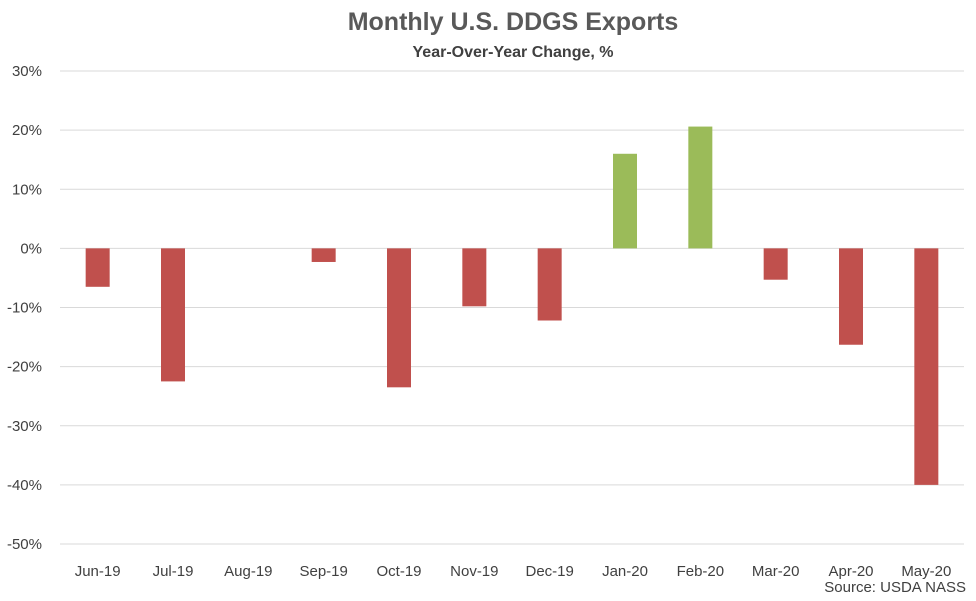 This screenshot has height=601, width=976. What do you see at coordinates (98, 571) in the screenshot?
I see `x-tick-label: Jun-19` at bounding box center [98, 571].